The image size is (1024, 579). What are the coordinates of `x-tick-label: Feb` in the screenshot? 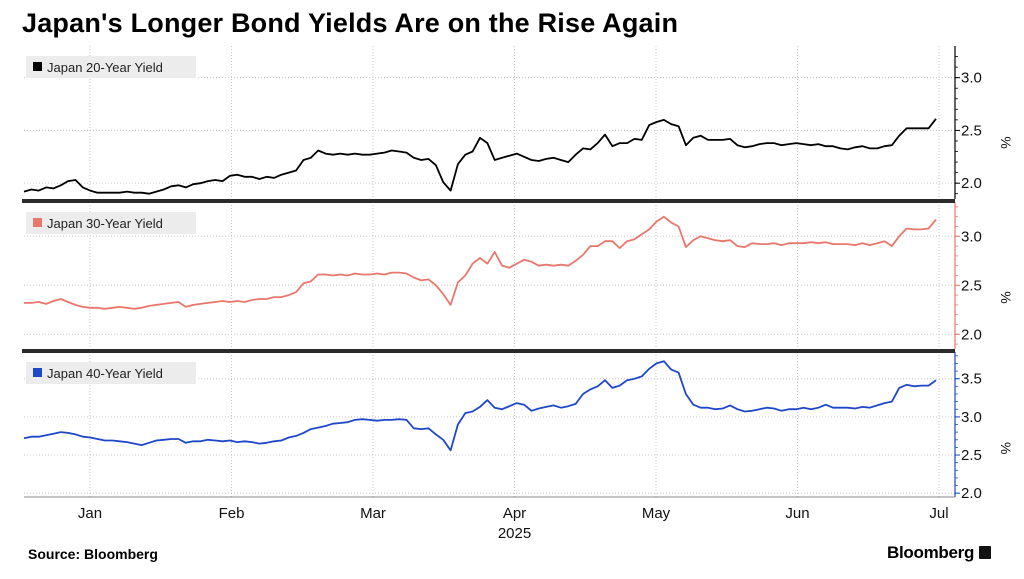 It's located at (232, 513).